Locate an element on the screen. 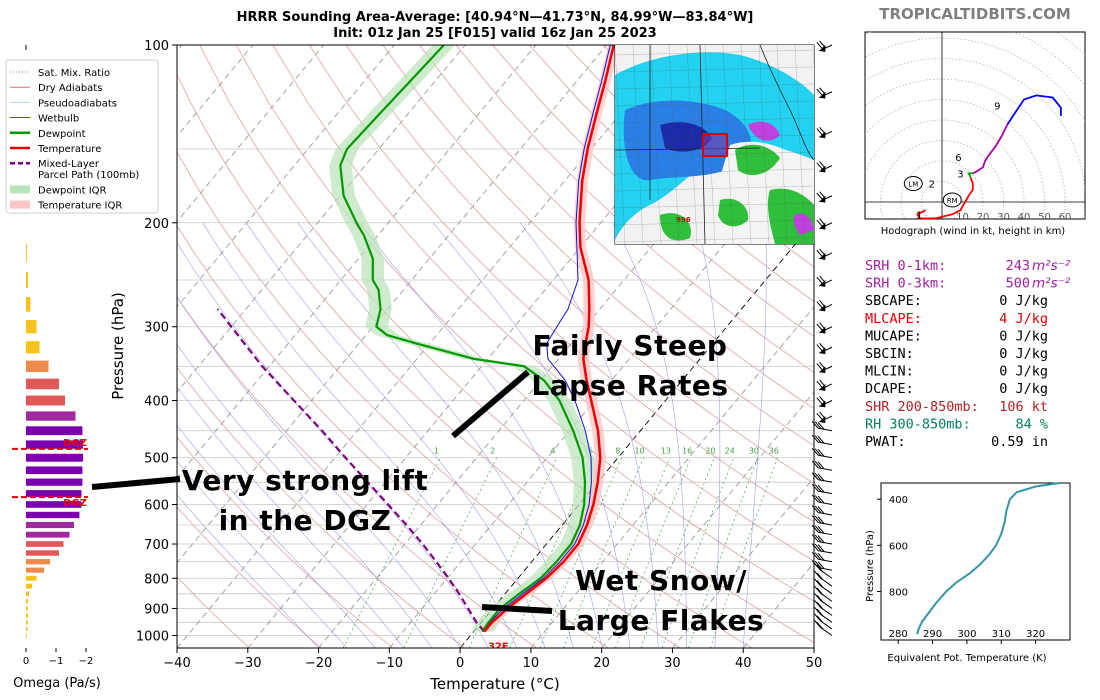  hodograph: 10 20 30 40 50 60 1 2 3 6 9 LM RM is located at coordinates (975, 125).